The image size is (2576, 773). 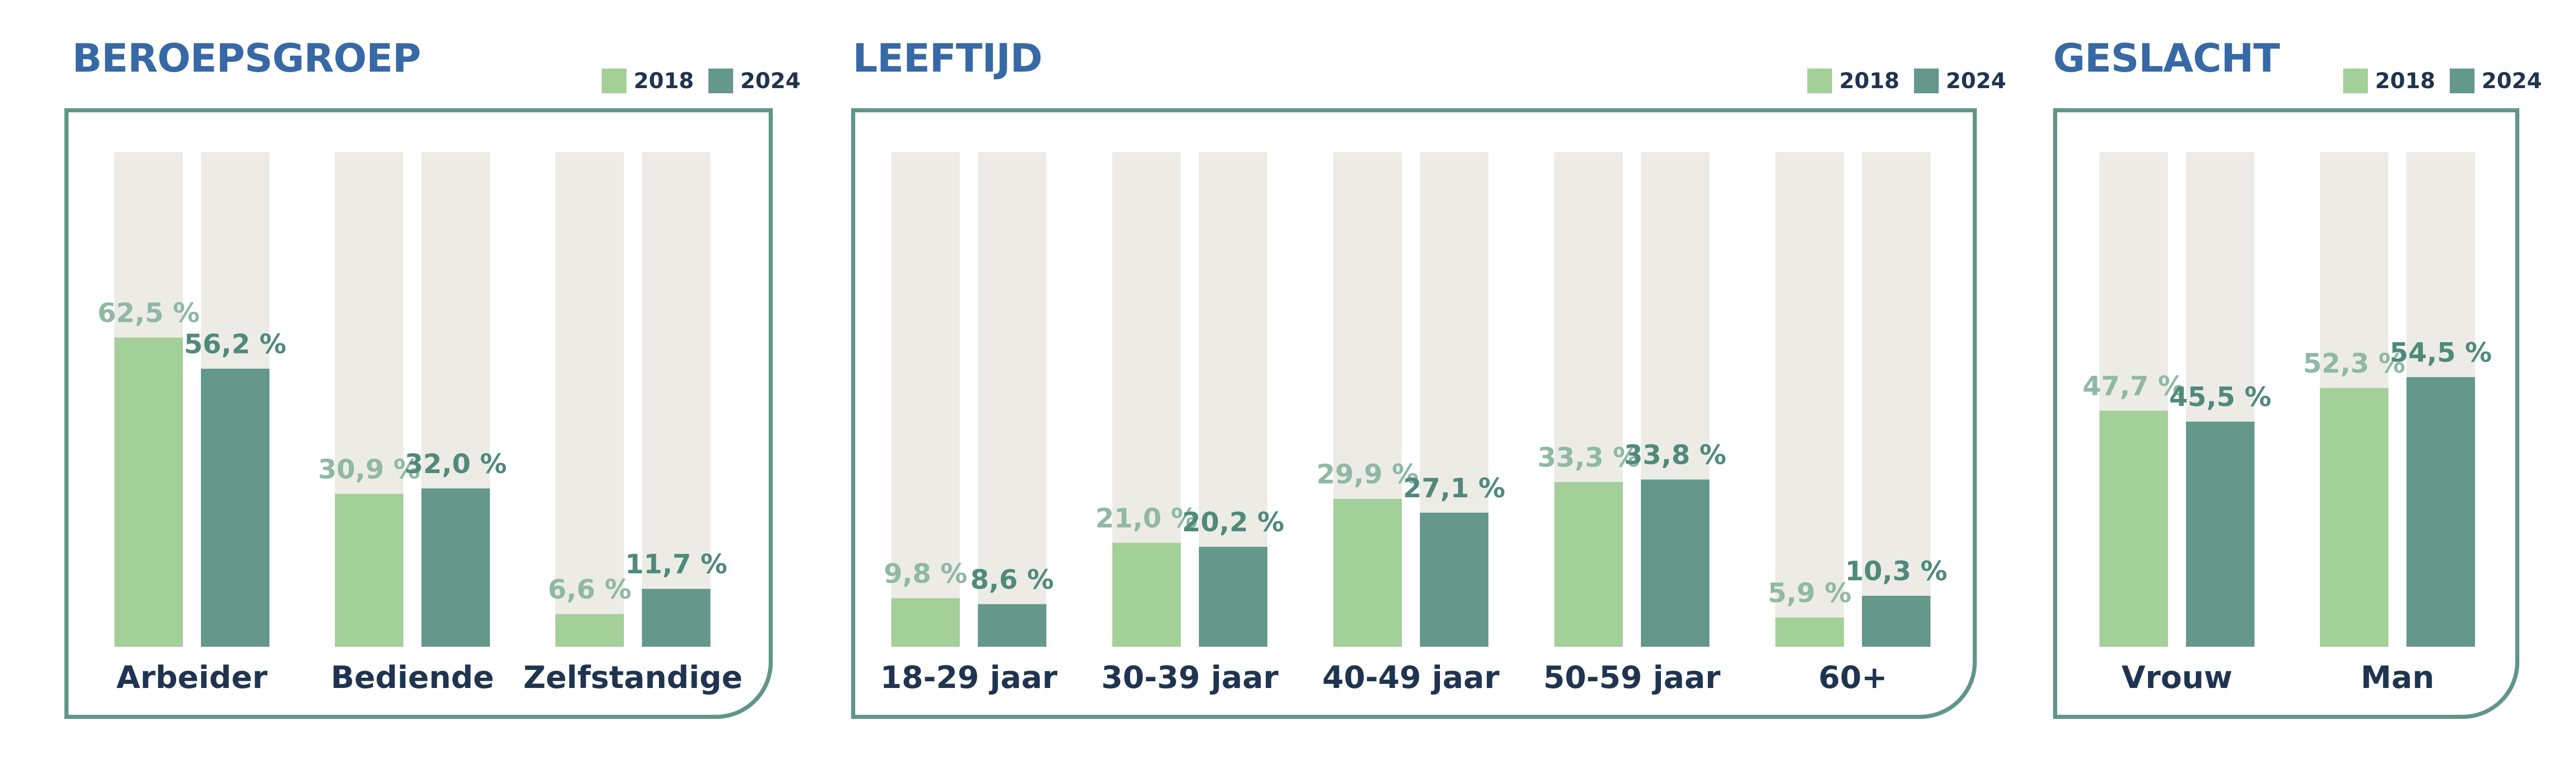 What do you see at coordinates (1454, 488) in the screenshot?
I see `data-label-2024: 27,1 %` at bounding box center [1454, 488].